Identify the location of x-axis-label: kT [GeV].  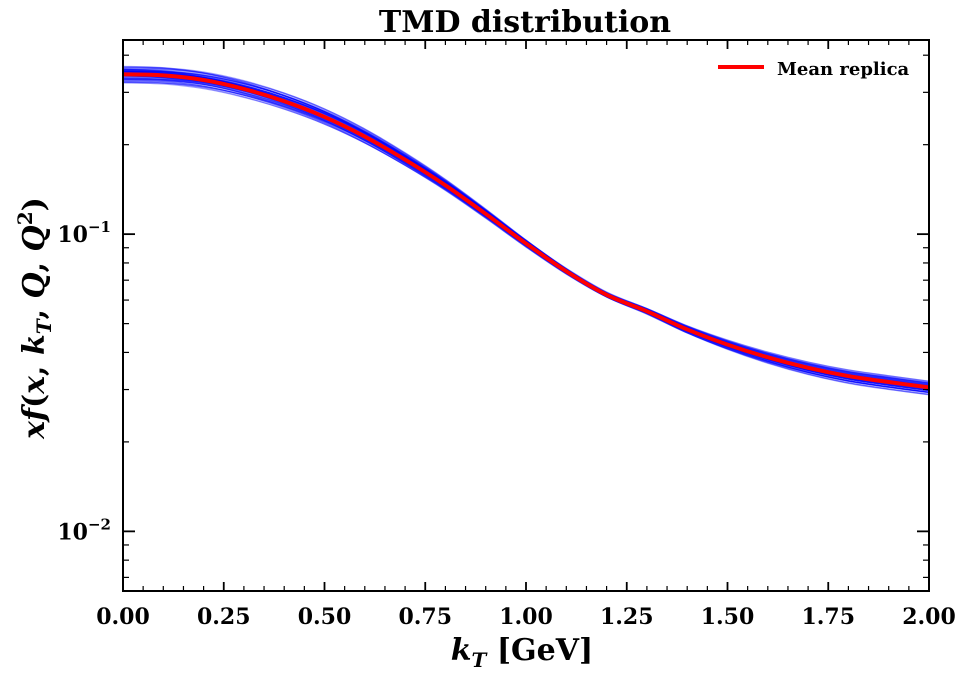
(522, 652).